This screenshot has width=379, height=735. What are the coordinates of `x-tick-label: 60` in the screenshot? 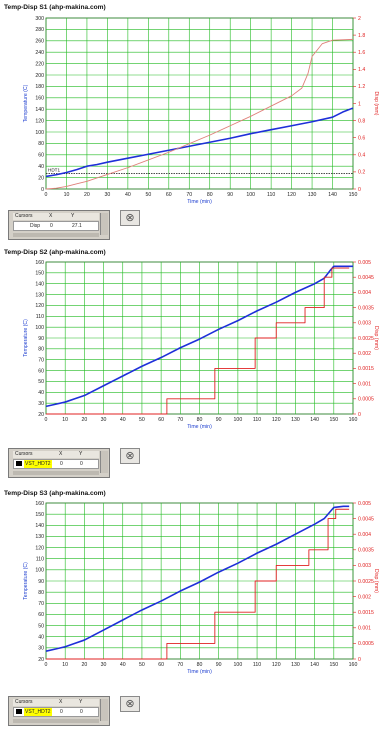 It's located at (169, 195).